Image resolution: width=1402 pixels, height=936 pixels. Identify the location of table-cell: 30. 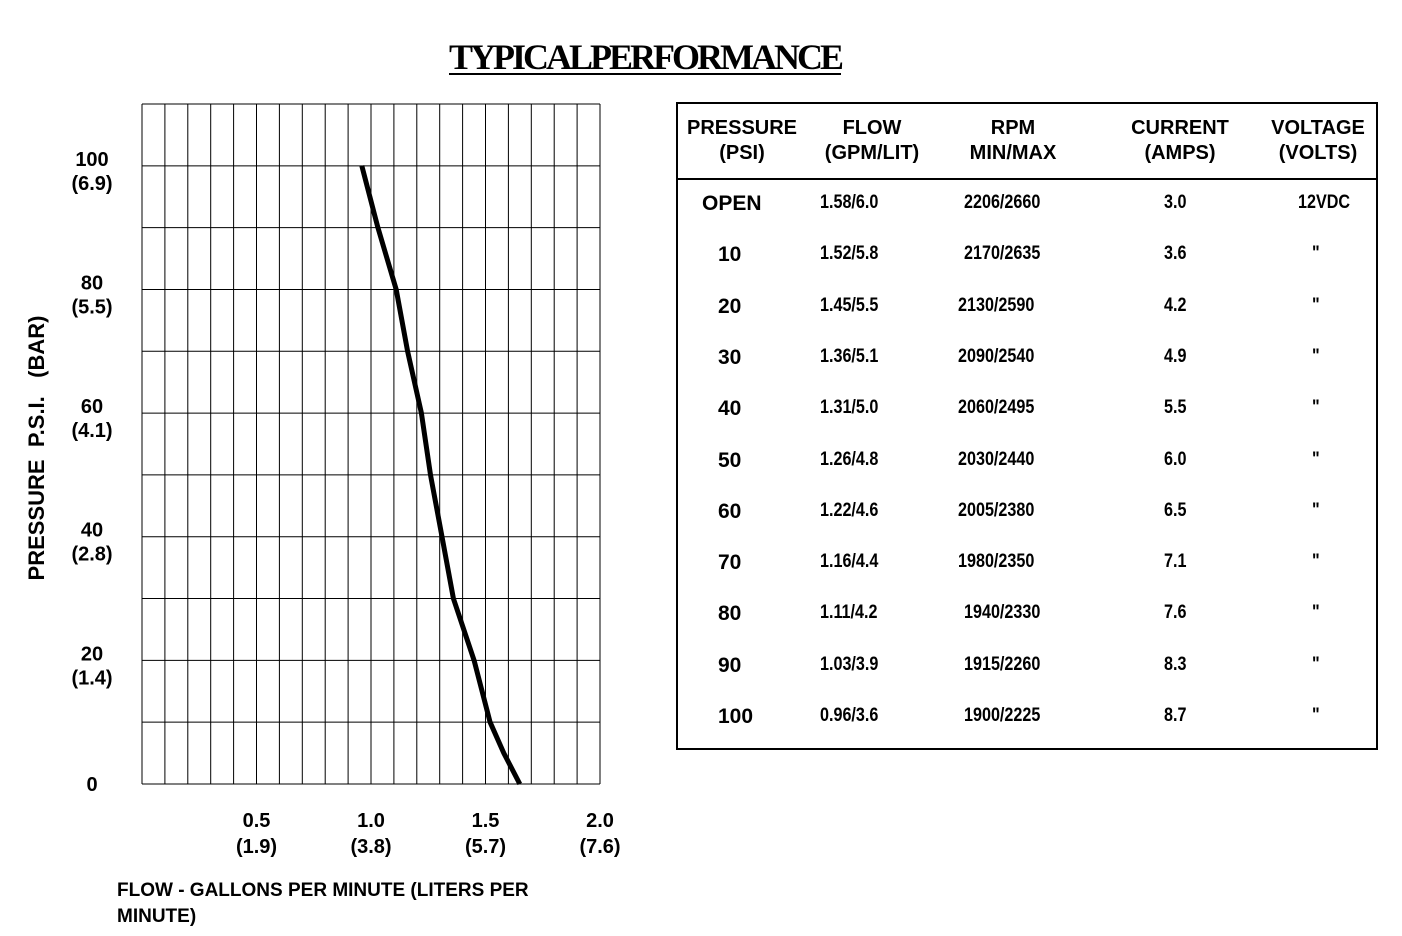
(730, 357).